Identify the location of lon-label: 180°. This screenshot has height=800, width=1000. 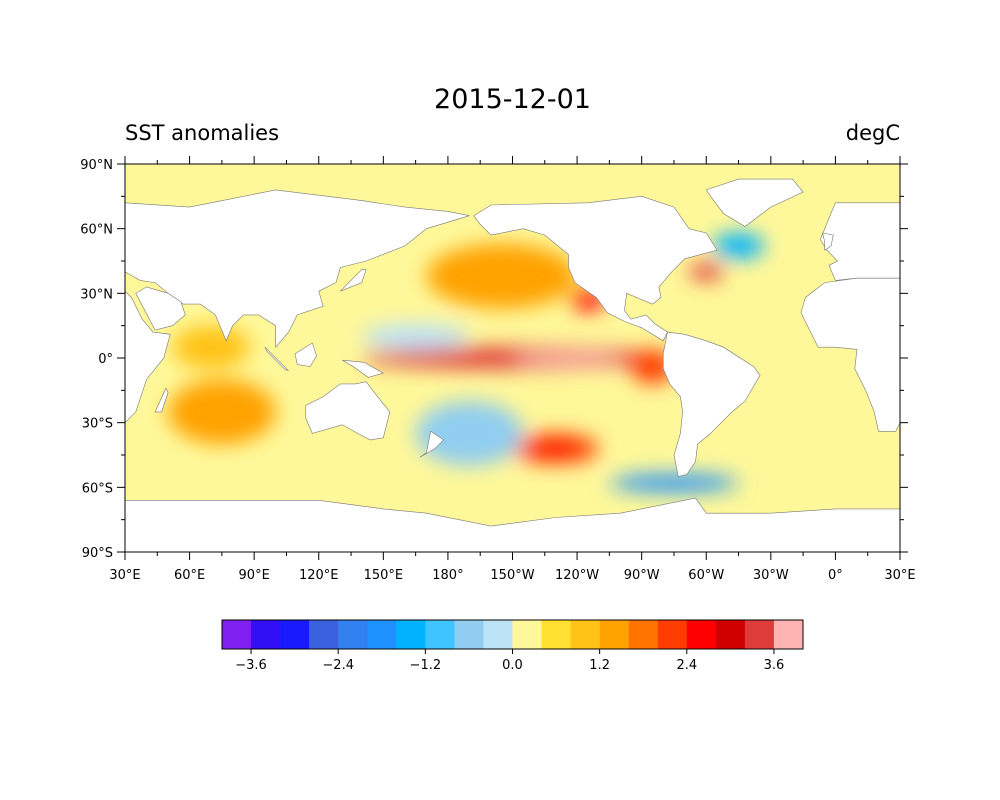
(447, 575).